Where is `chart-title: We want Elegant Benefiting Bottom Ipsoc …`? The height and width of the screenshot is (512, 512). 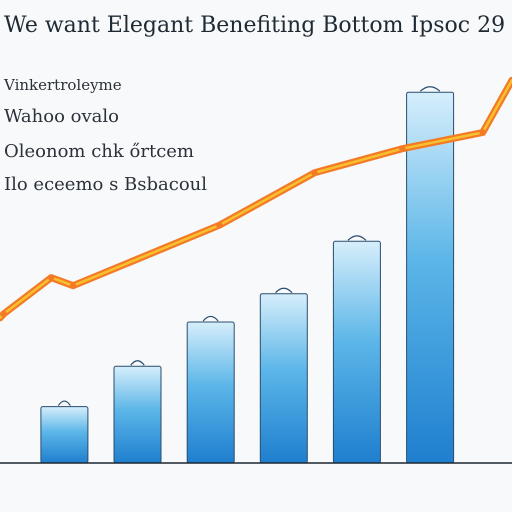 chart-title: We want Elegant Benefiting Bottom Ipsoc … is located at coordinates (254, 25).